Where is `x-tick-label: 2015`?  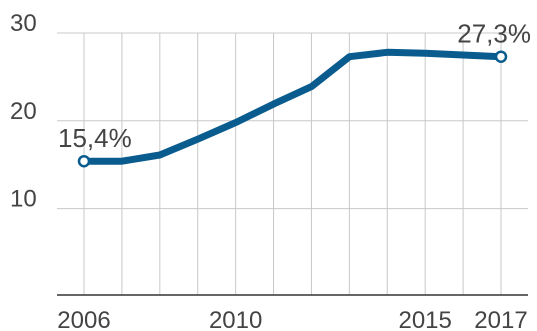
x-tick-label: 2015 is located at coordinates (424, 319).